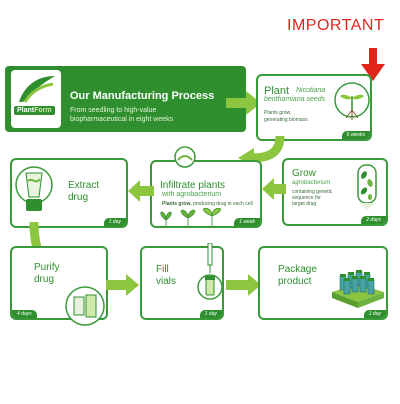 The image size is (400, 404). I want to click on step-grow-title: Grow, so click(304, 173).